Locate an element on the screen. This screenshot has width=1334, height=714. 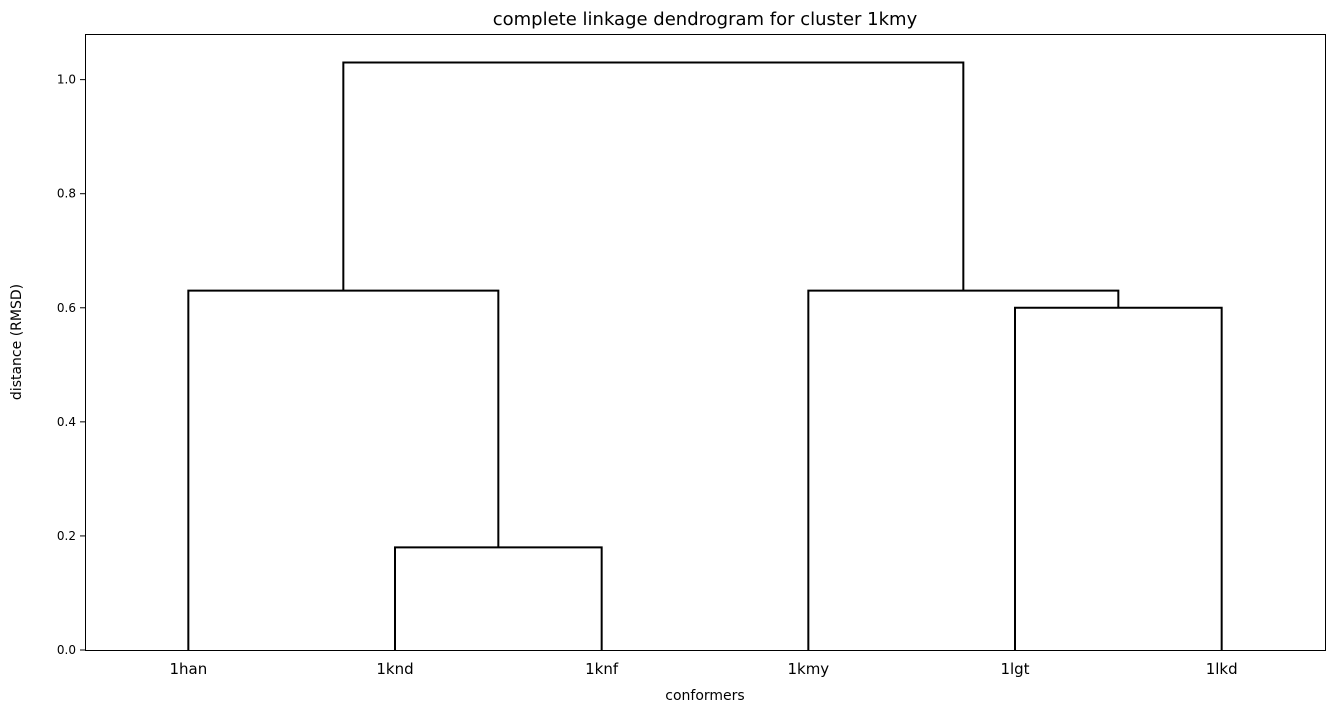
x-tick-label: 1han is located at coordinates (188, 669).